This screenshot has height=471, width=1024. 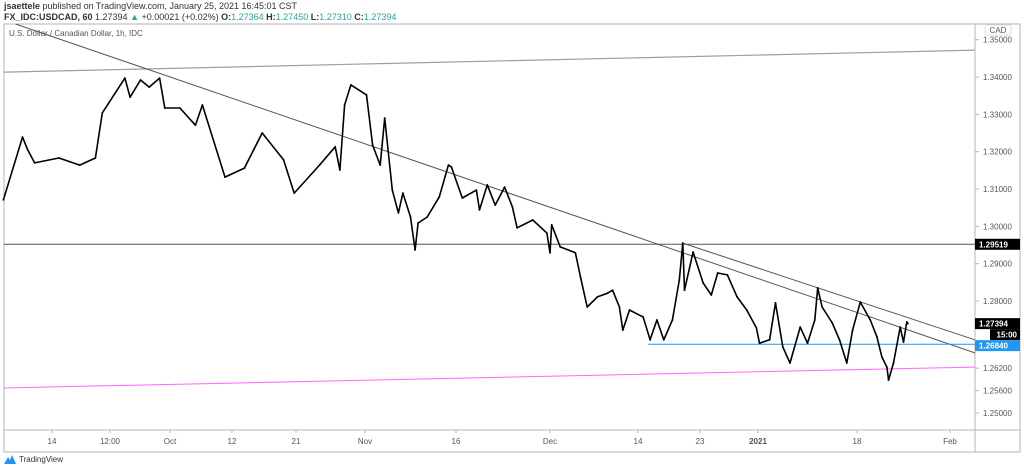 I want to click on y-tick-label: 1.32000, so click(x=997, y=152).